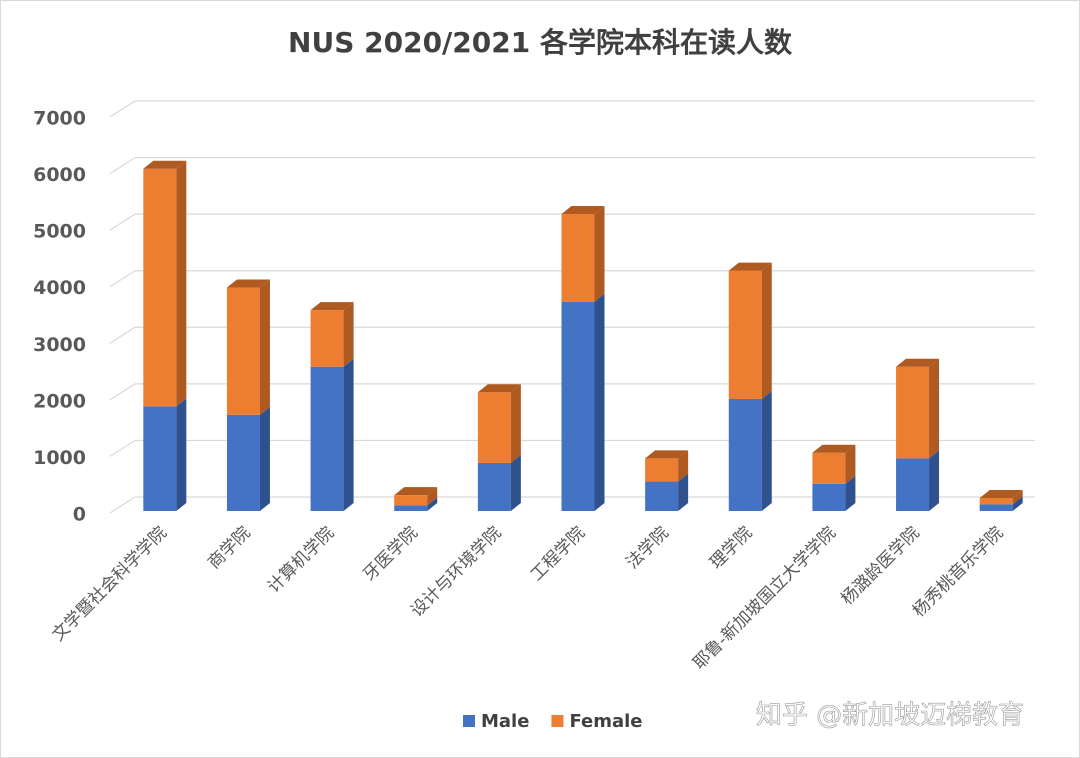 The height and width of the screenshot is (758, 1080). What do you see at coordinates (59, 119) in the screenshot?
I see `y-tick-label: 7000` at bounding box center [59, 119].